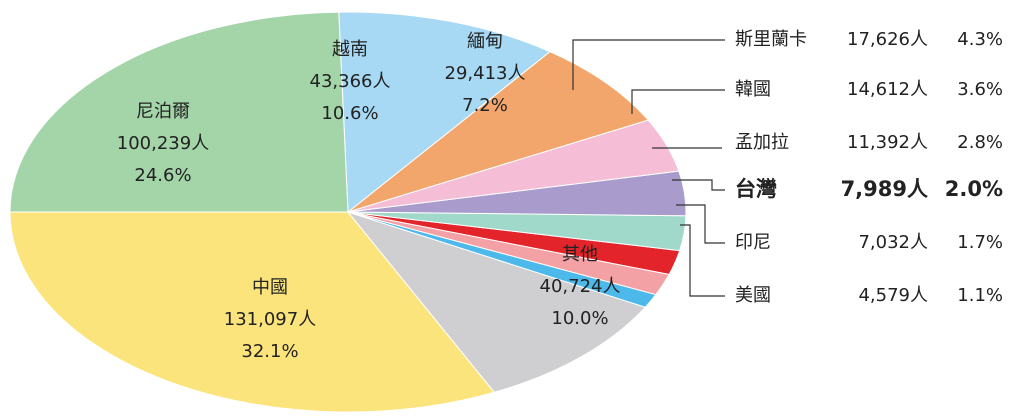 This screenshot has height=416, width=1018. Describe the element at coordinates (893, 295) in the screenshot. I see `legend-value: 4,579人` at that location.